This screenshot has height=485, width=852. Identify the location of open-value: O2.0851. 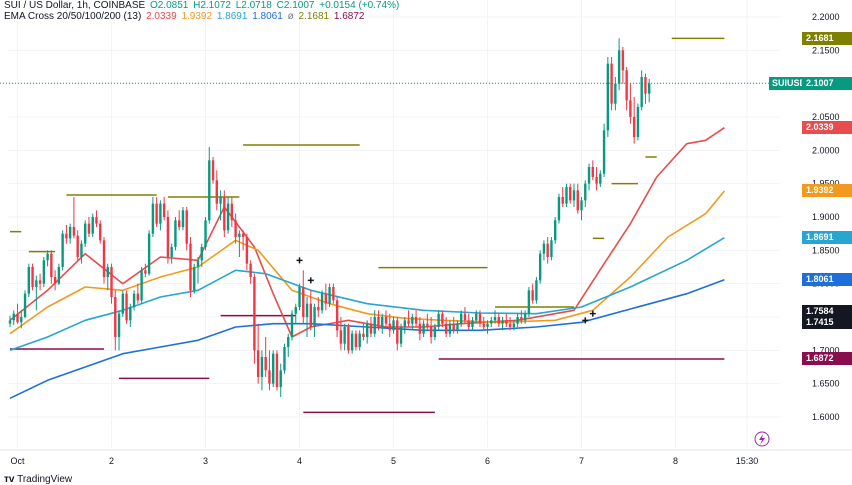
(169, 5).